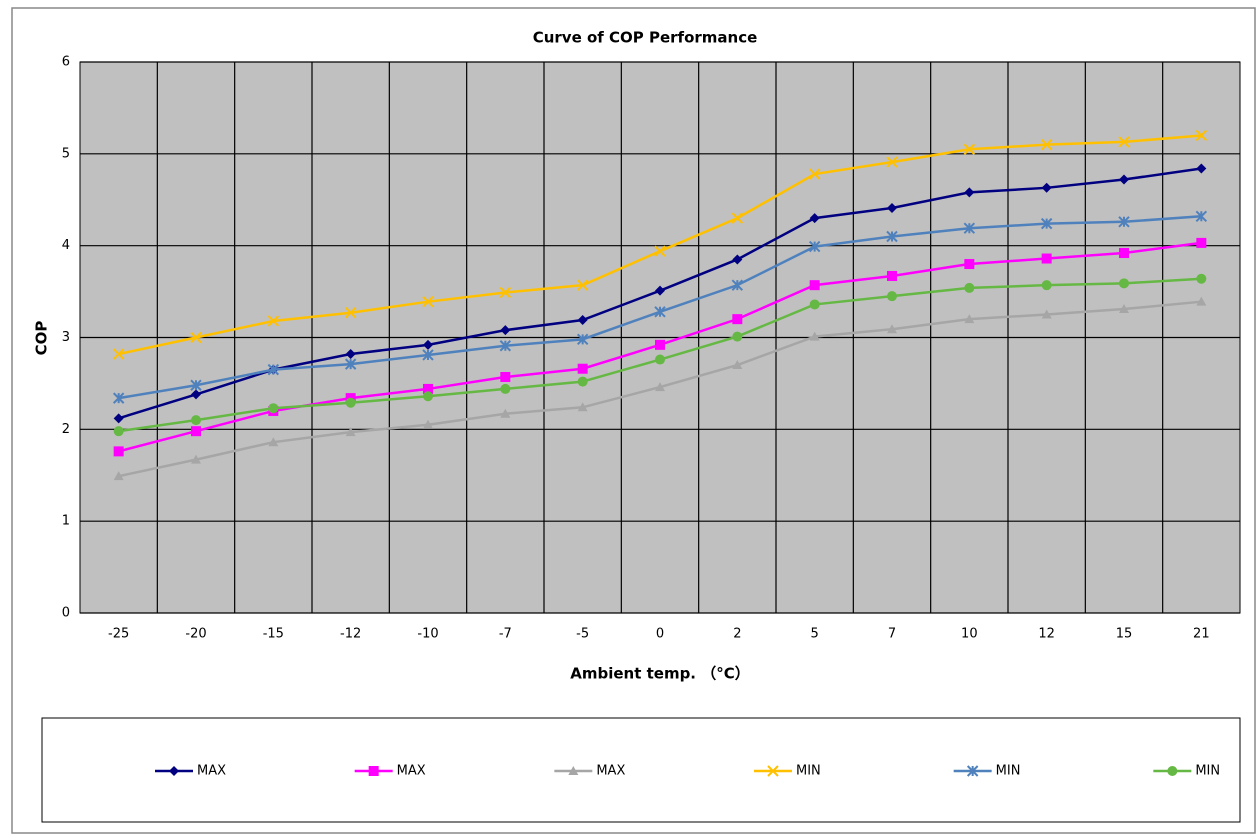 The width and height of the screenshot is (1260, 838). Describe the element at coordinates (969, 634) in the screenshot. I see `x-tick-label: 10` at that location.